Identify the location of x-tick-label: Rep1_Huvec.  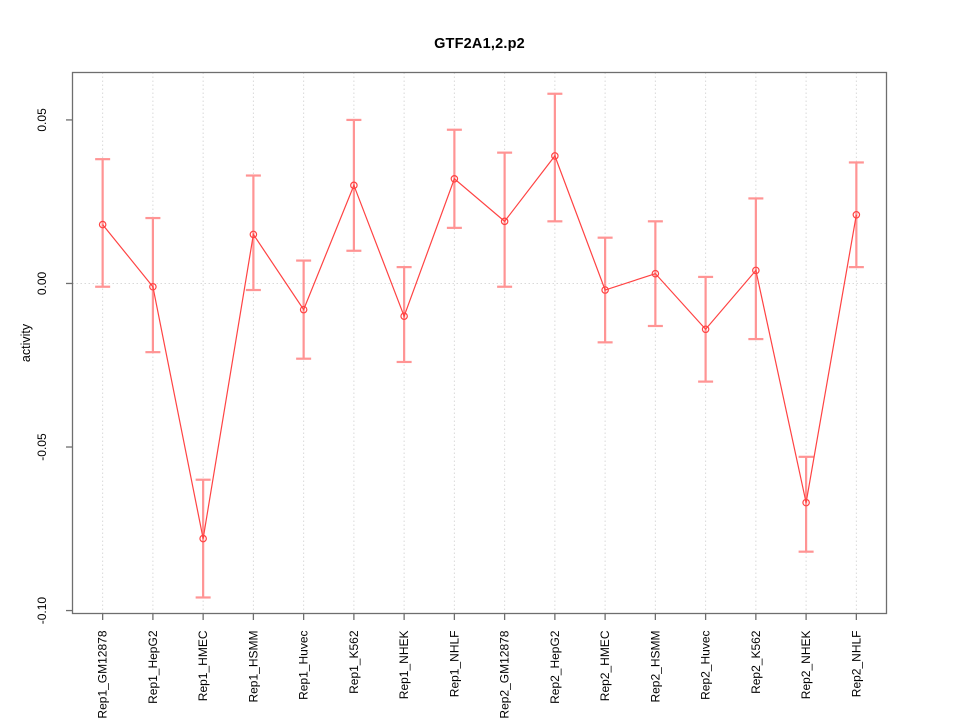
(304, 665).